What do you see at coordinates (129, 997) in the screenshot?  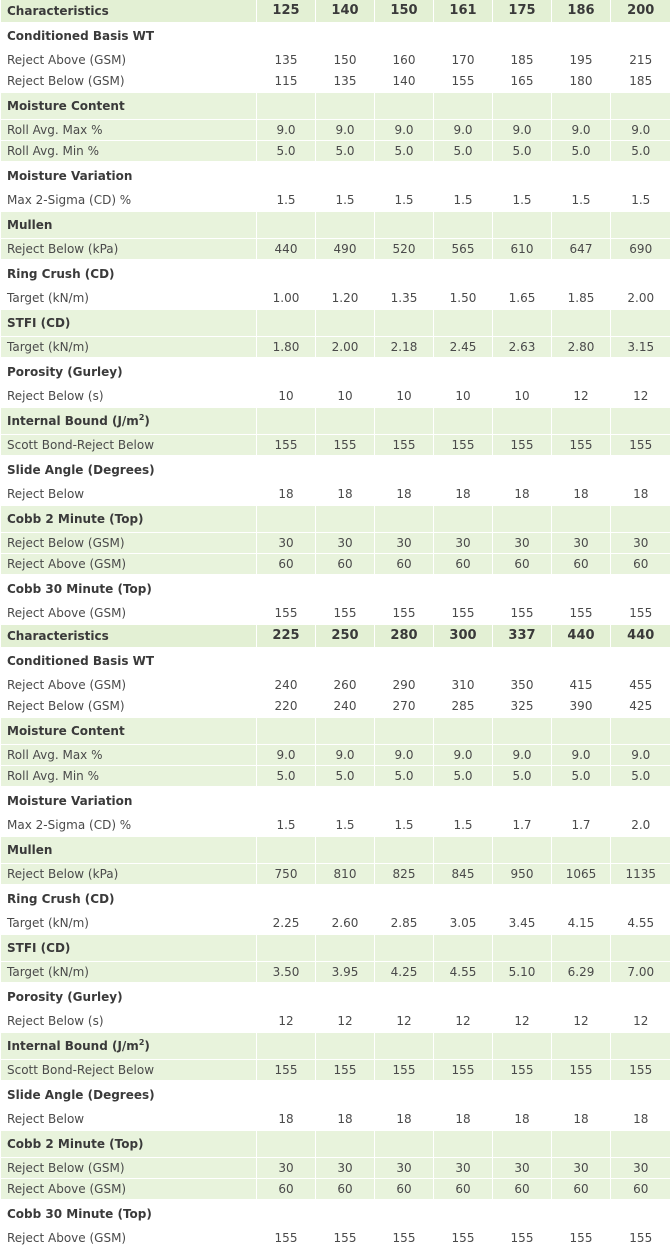 I see `group-name: Porosity (Gurley)` at bounding box center [129, 997].